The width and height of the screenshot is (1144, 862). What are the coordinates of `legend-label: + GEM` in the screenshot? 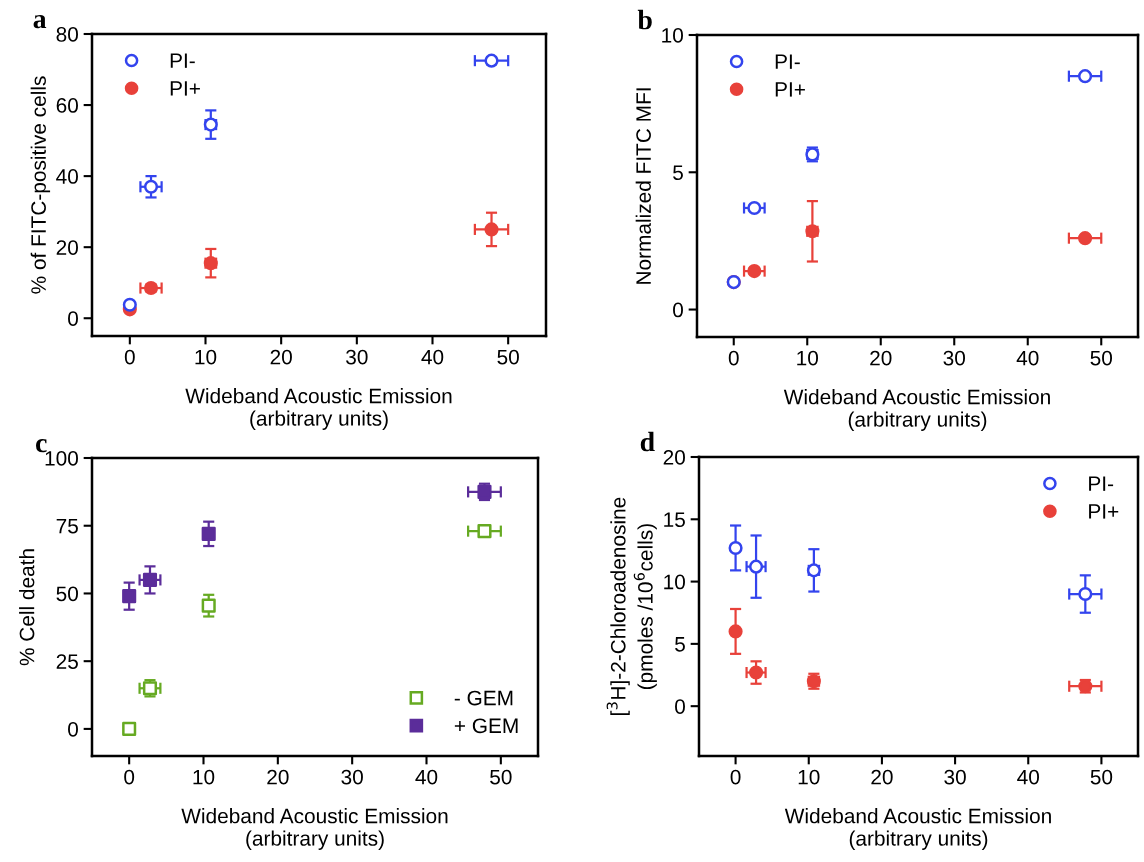 It's located at (486, 726).